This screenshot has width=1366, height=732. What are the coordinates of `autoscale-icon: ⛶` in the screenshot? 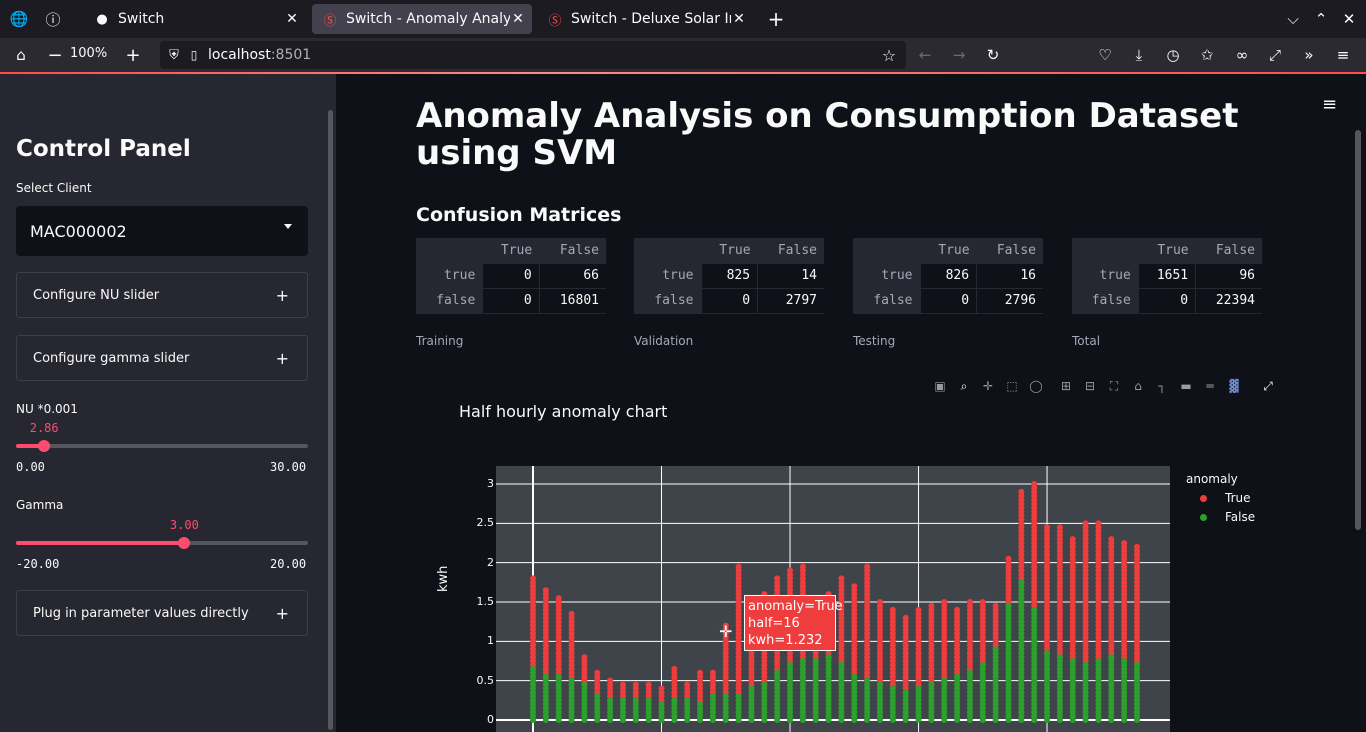 It's located at (1114, 385).